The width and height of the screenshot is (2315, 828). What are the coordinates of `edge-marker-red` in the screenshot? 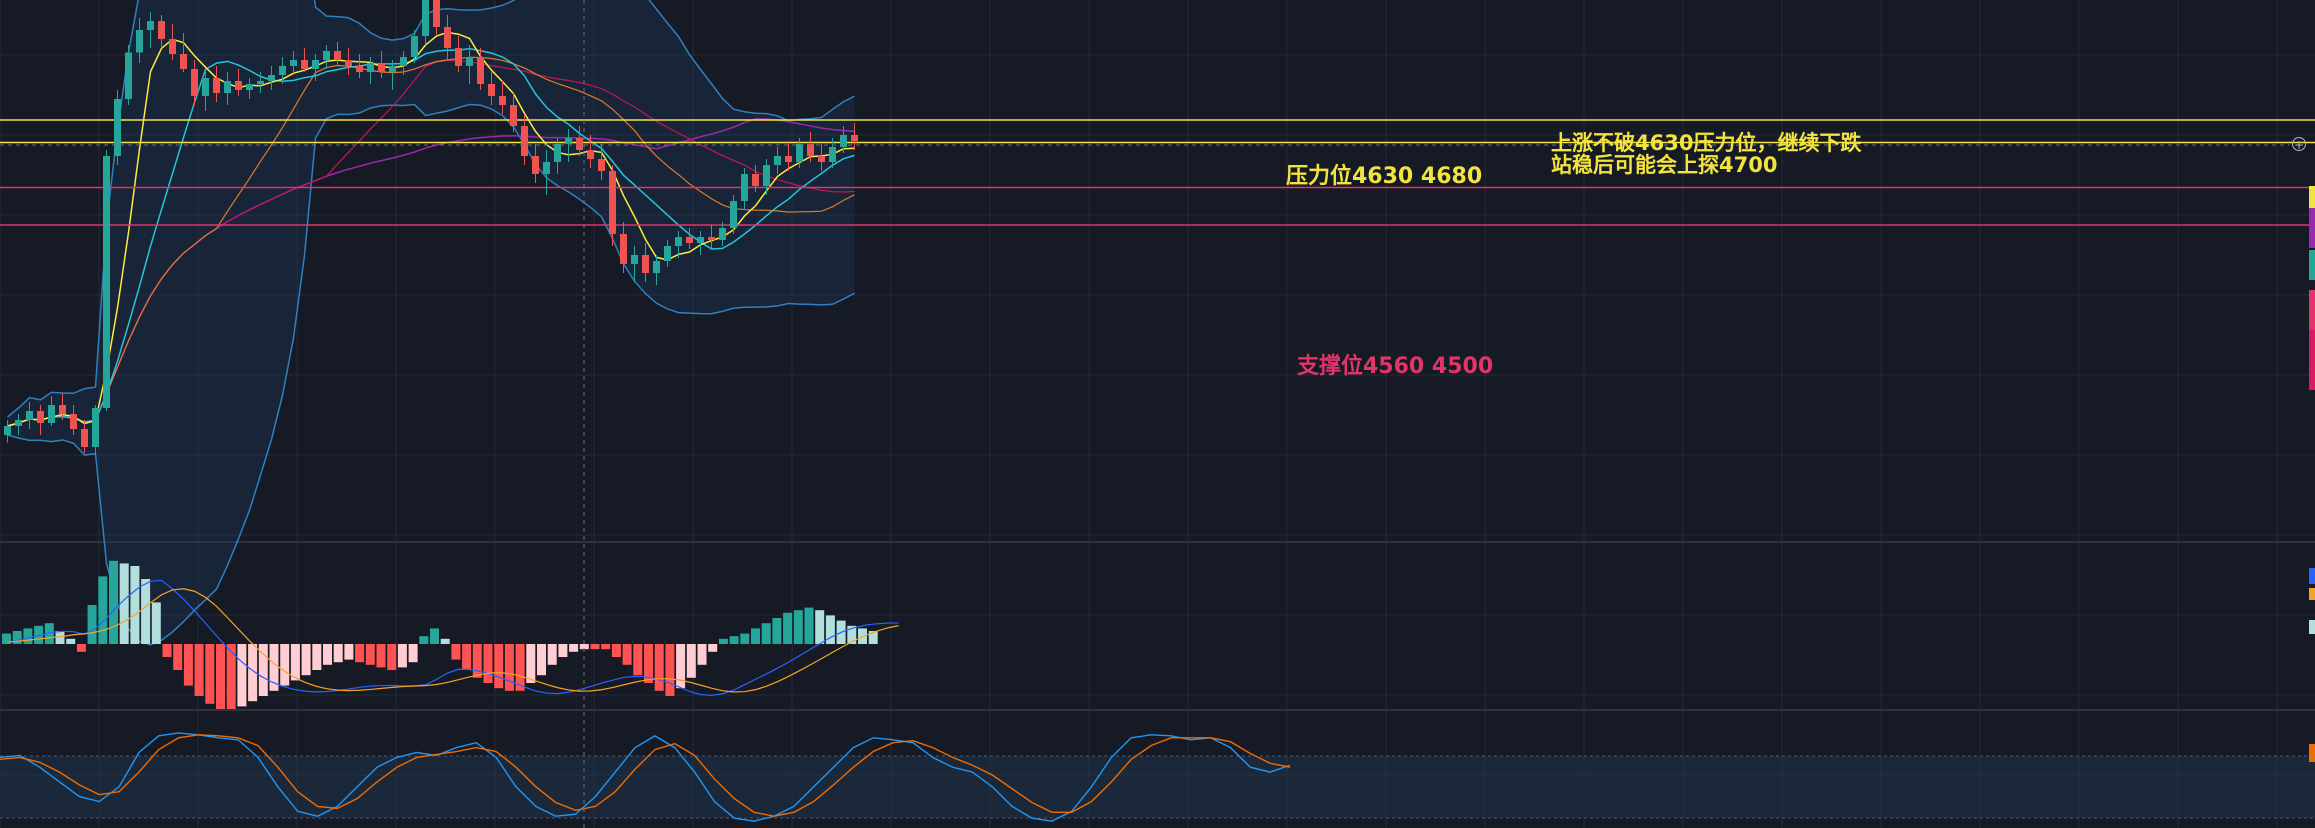 It's located at (2312, 310).